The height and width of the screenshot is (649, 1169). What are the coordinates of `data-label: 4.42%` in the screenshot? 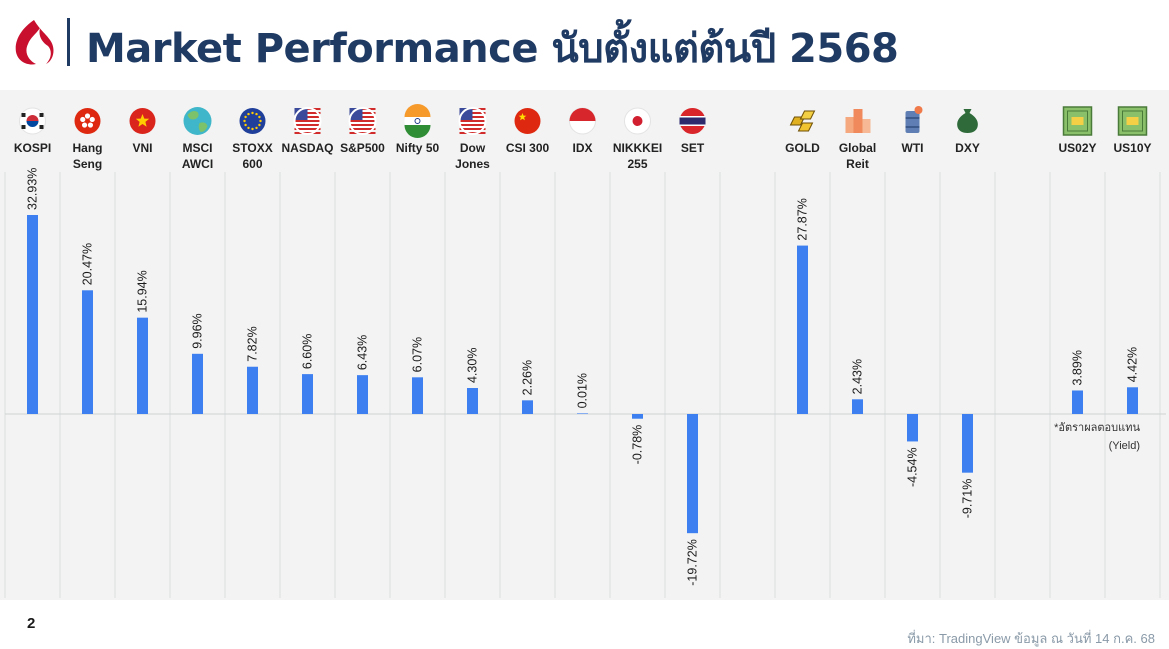 It's located at (1133, 364).